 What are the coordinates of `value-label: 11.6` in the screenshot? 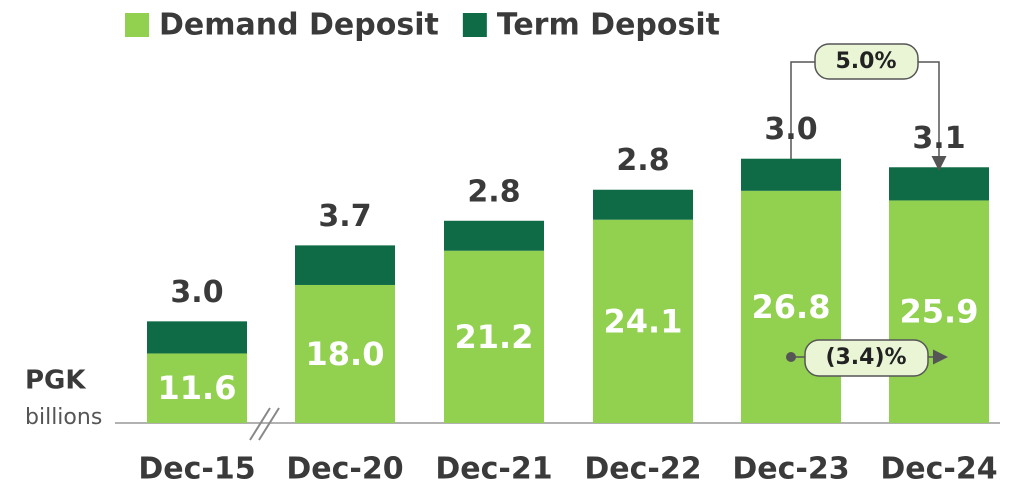 It's located at (197, 388).